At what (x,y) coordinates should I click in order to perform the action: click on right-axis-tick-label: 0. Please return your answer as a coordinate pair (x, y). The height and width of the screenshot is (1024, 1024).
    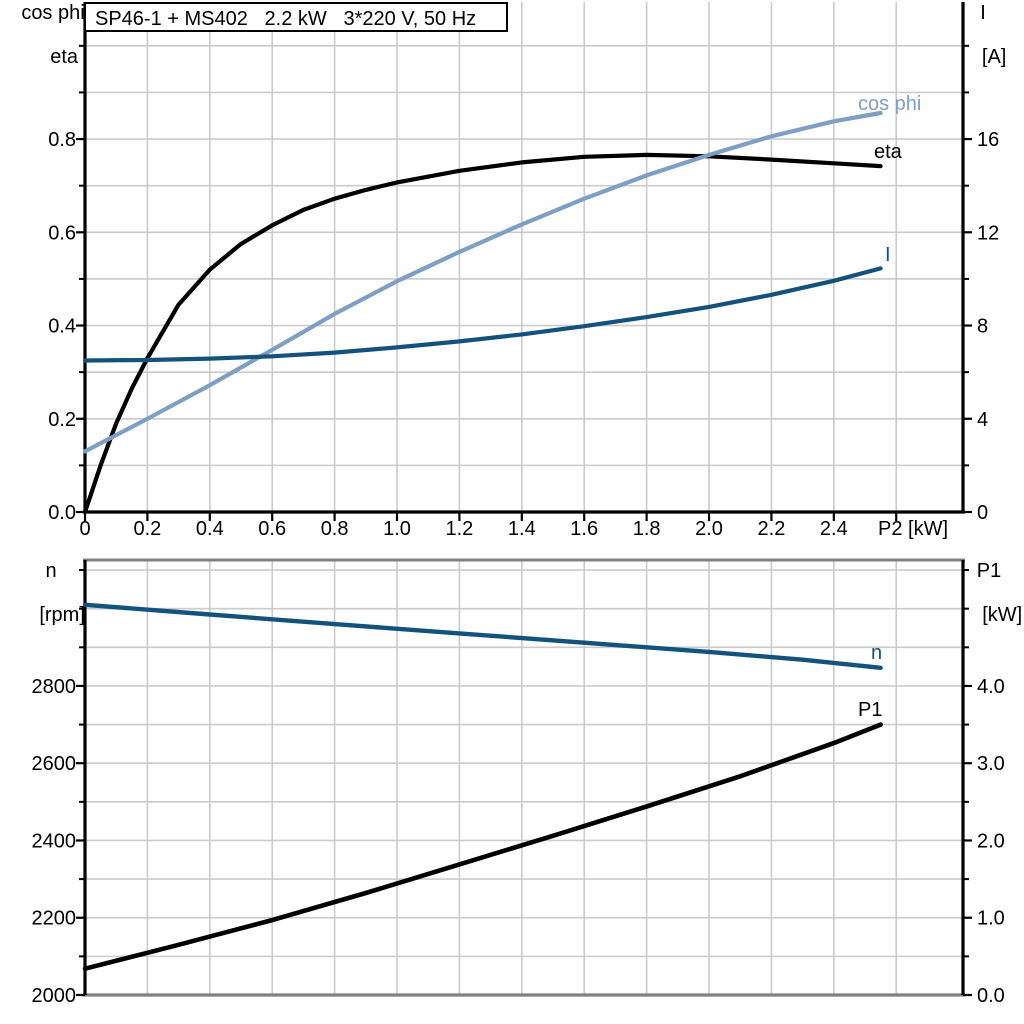
    Looking at the image, I should click on (982, 513).